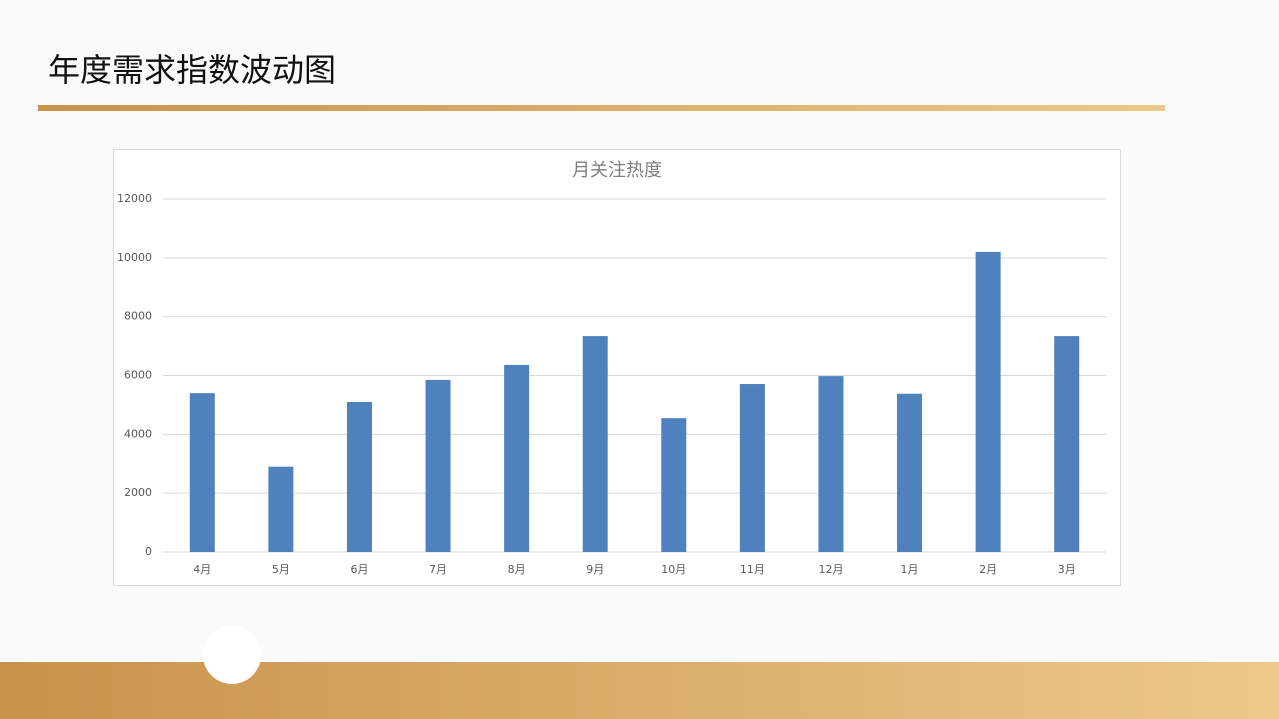 The width and height of the screenshot is (1279, 719). Describe the element at coordinates (148, 551) in the screenshot. I see `y-tick-label: 0` at that location.